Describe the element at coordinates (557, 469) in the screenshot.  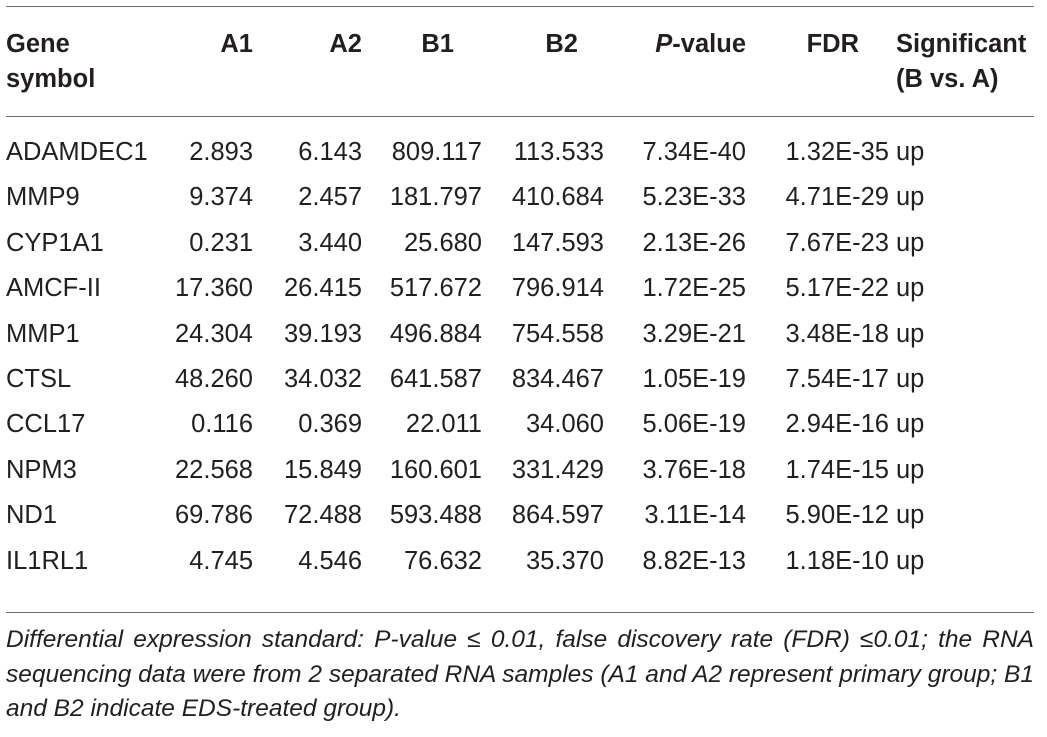
I see `cell-b2: 331.429` at that location.